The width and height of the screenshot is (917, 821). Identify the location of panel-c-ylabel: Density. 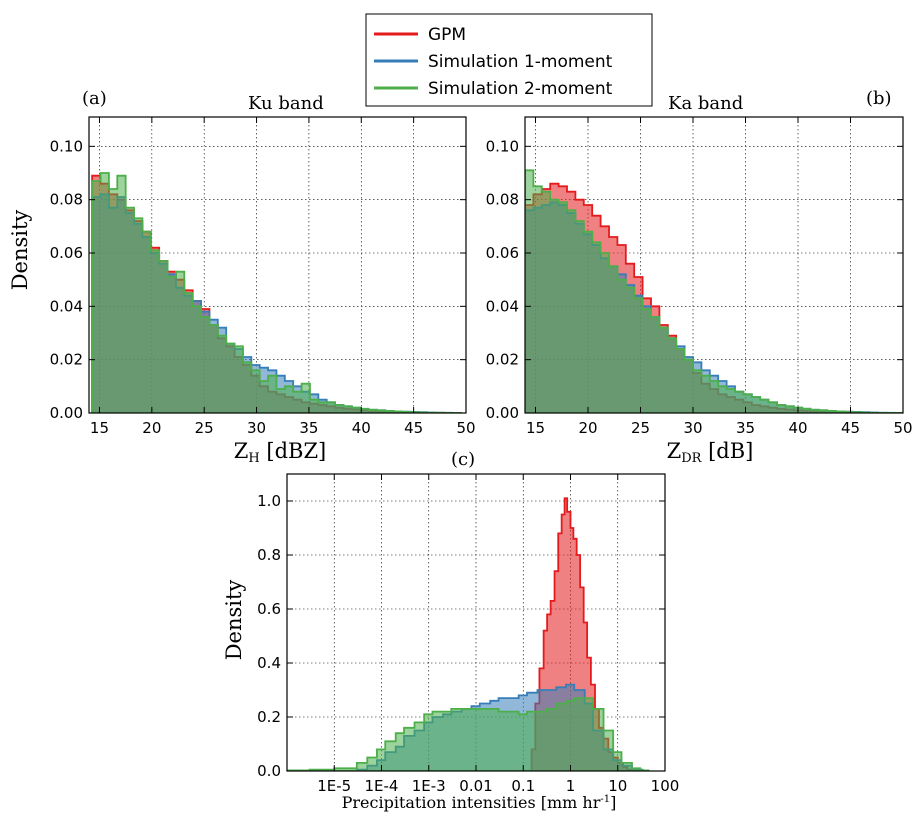
(234, 620).